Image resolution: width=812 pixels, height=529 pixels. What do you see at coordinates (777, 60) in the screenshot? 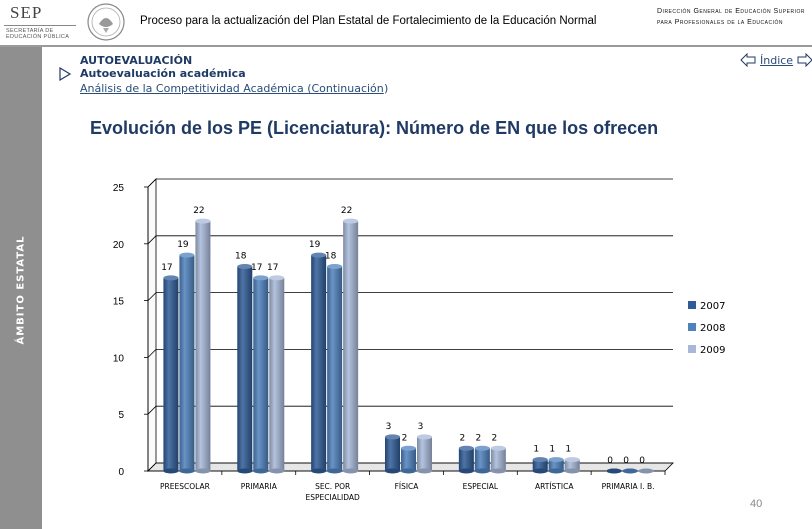
I see `index-link: Índice` at bounding box center [777, 60].